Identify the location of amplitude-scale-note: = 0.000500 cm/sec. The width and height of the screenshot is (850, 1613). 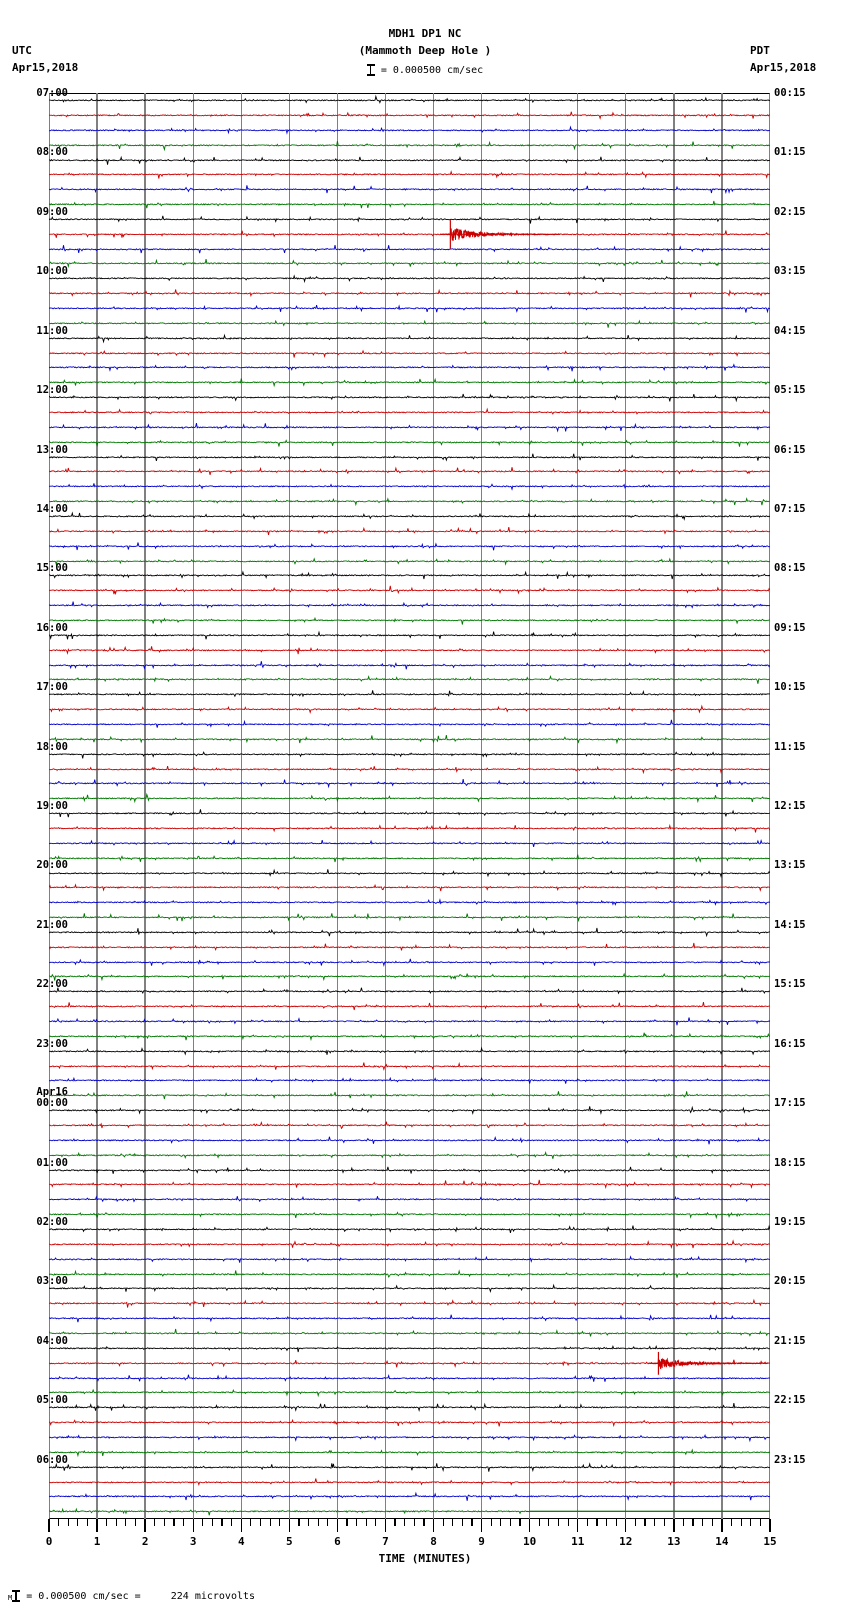
(425, 69).